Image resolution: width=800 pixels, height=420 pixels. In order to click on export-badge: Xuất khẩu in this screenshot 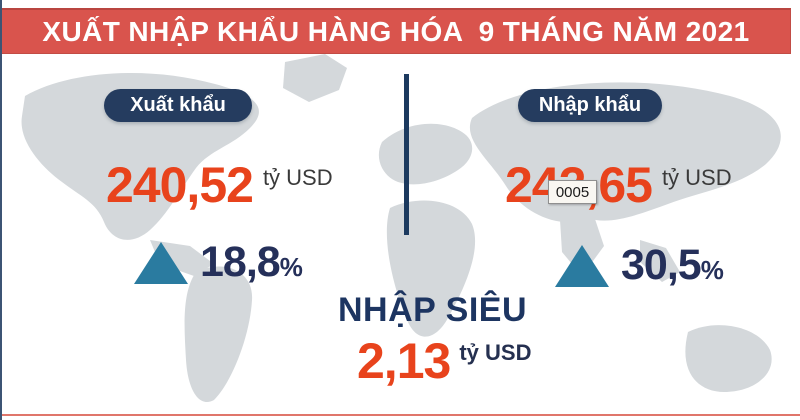, I will do `click(178, 105)`.